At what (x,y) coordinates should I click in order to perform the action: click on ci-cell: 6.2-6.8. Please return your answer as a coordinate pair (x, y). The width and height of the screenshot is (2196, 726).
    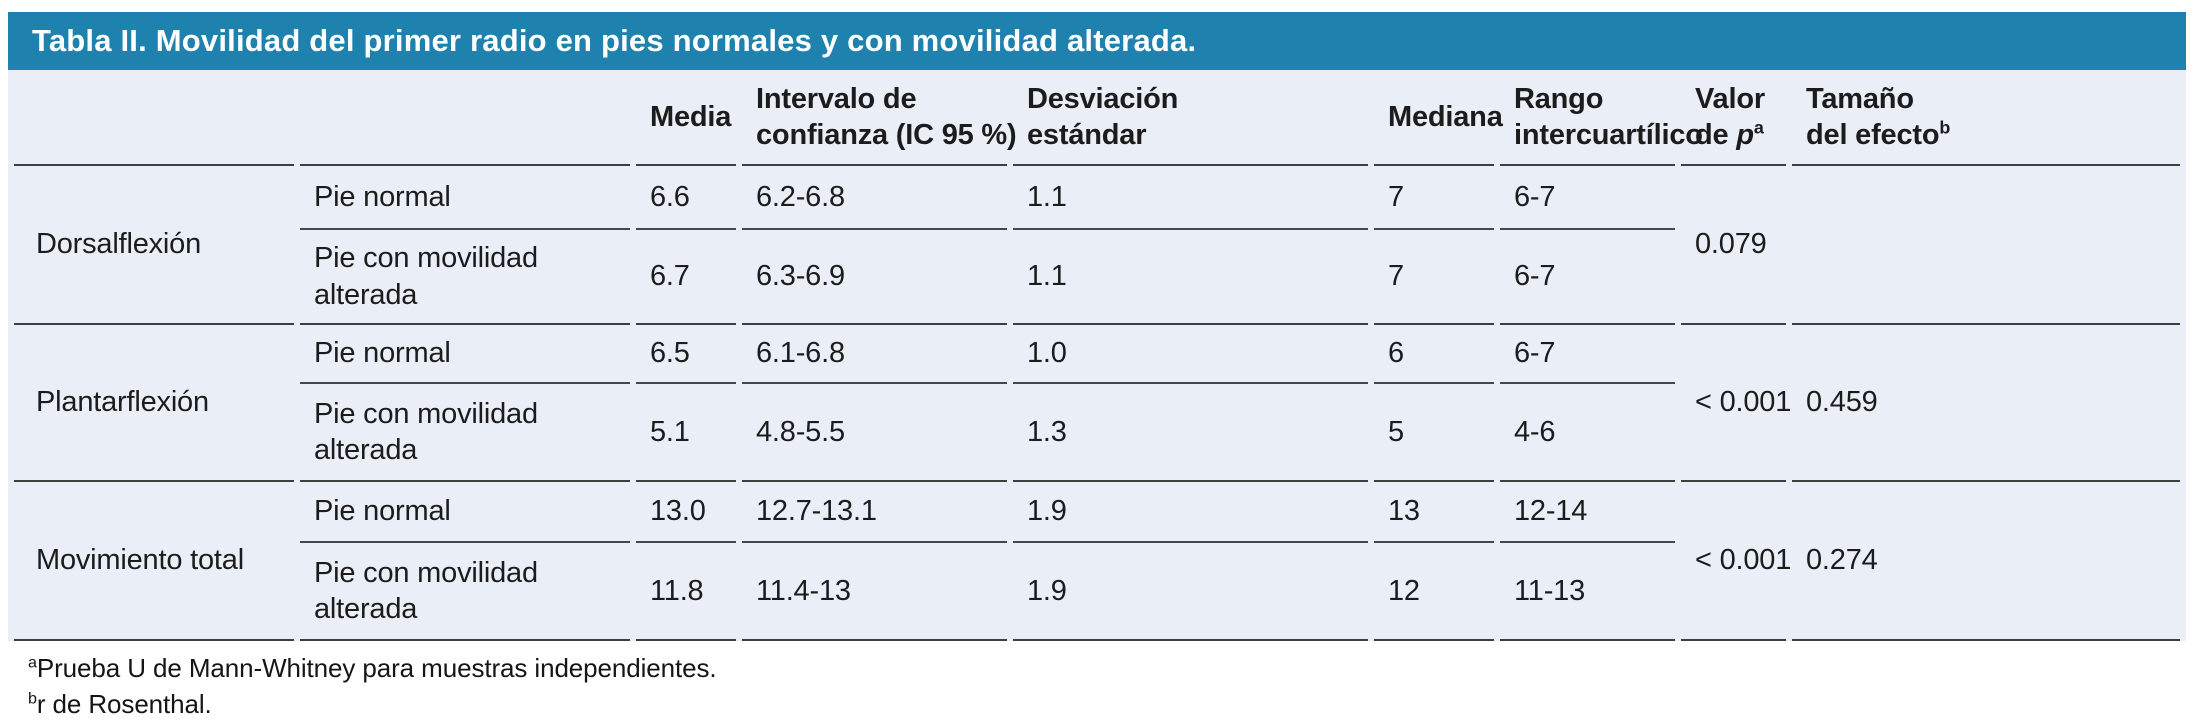
    Looking at the image, I should click on (800, 196).